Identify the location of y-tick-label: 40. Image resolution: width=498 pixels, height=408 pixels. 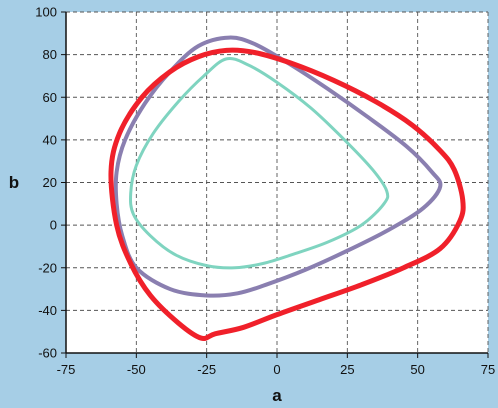
(50, 139).